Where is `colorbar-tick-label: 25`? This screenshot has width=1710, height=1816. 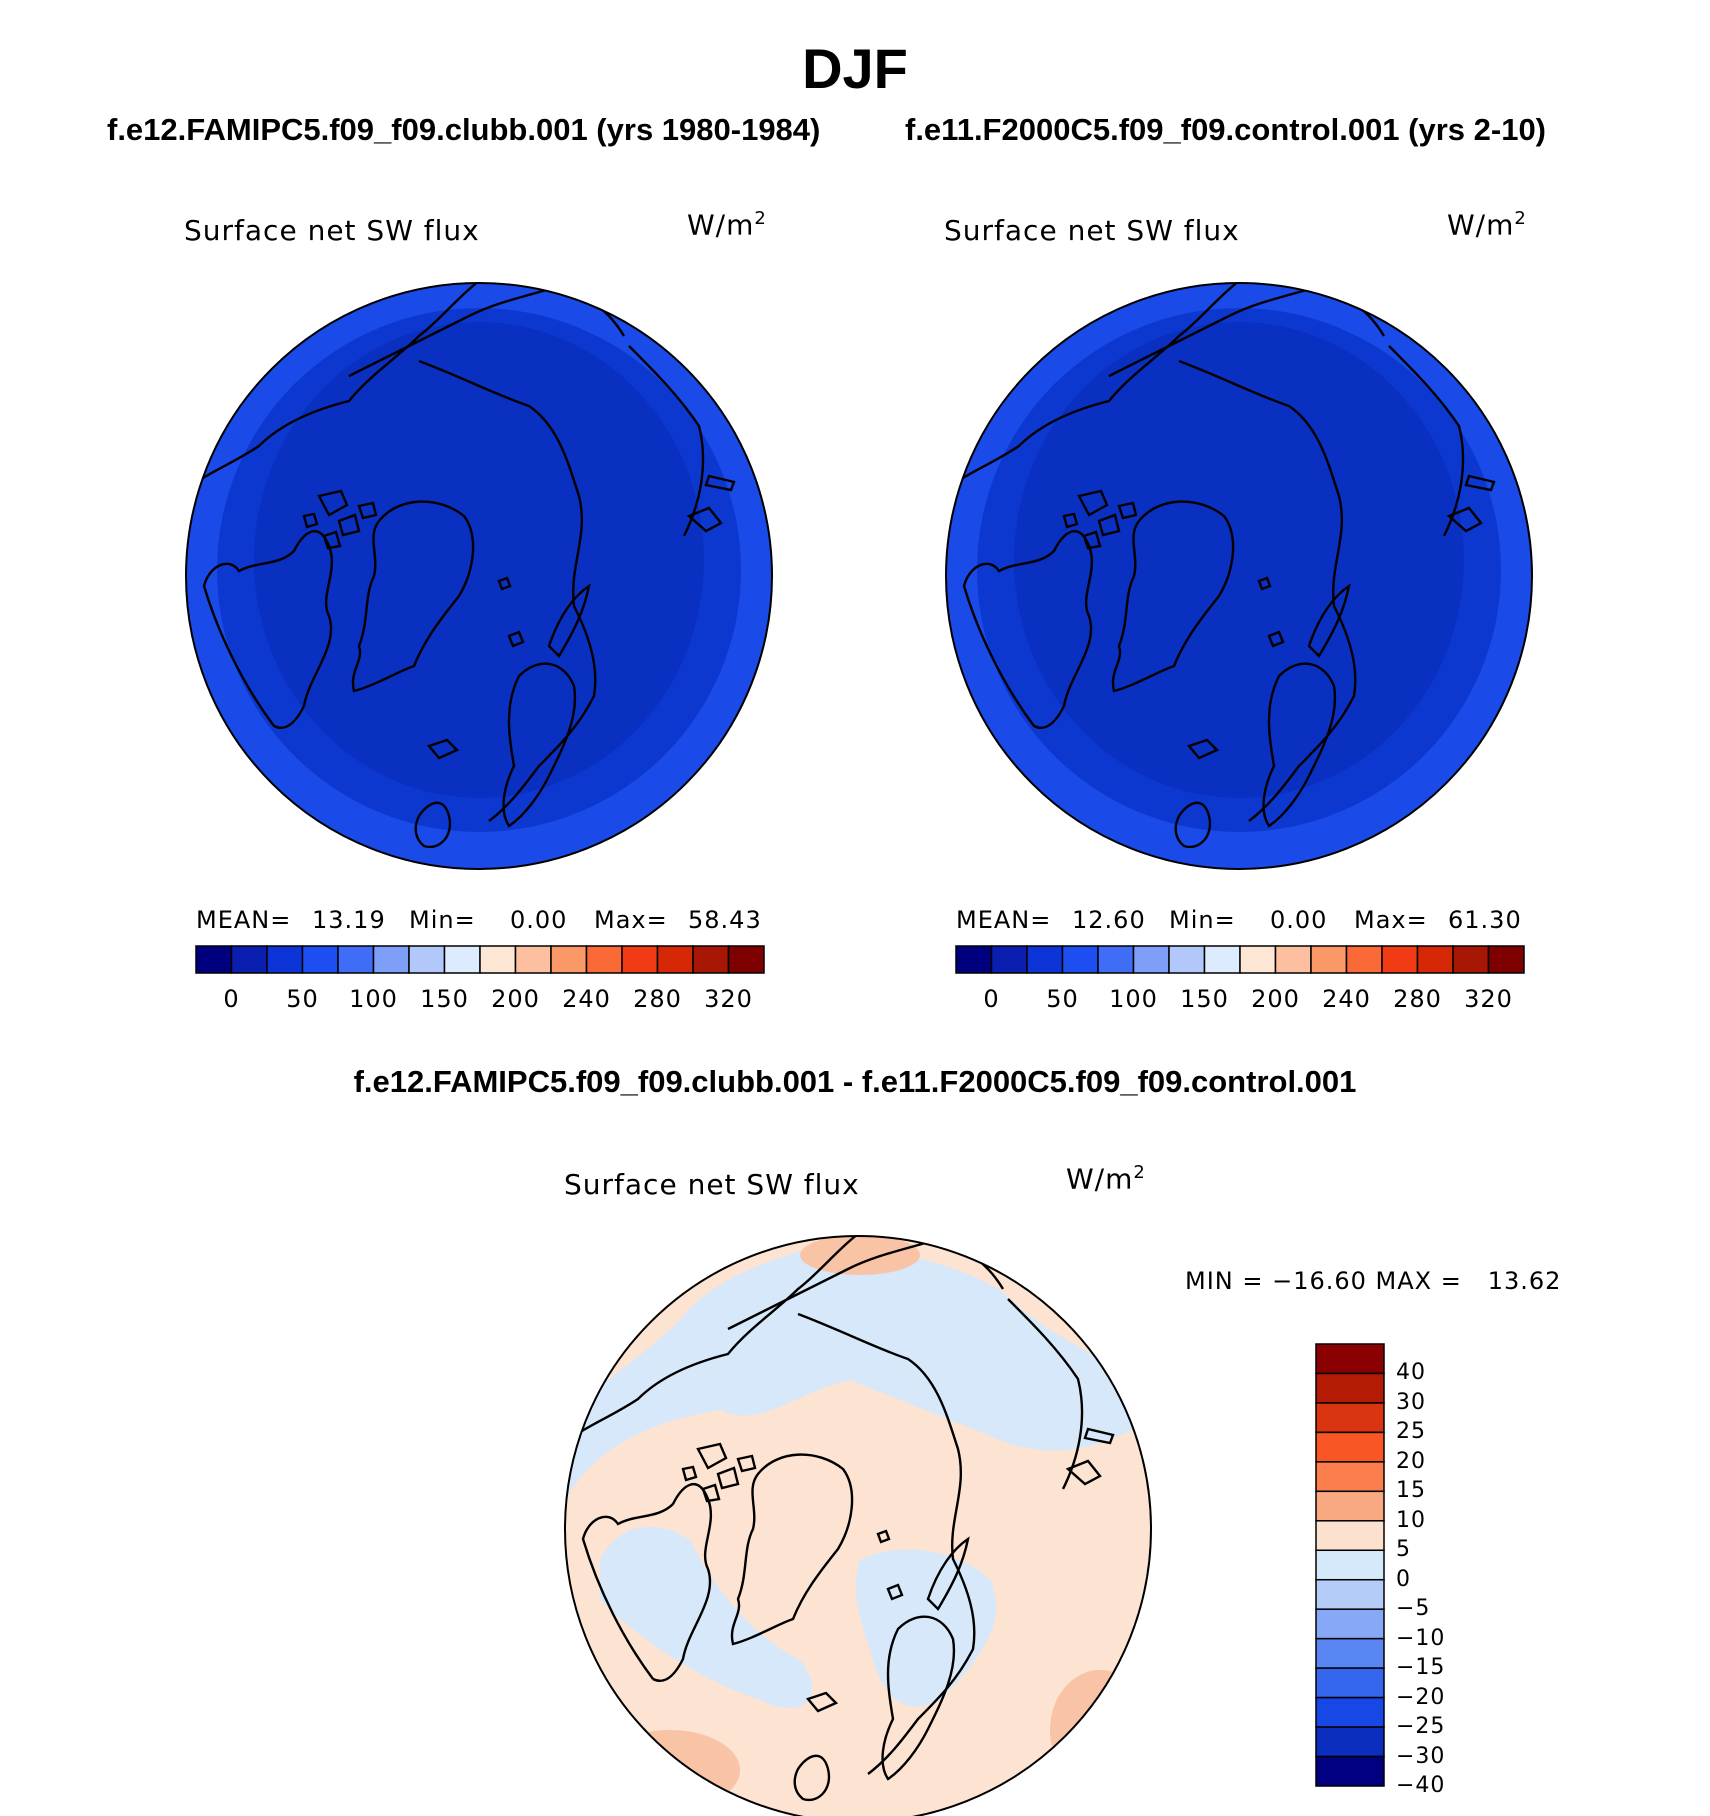
colorbar-tick-label: 25 is located at coordinates (1411, 1432).